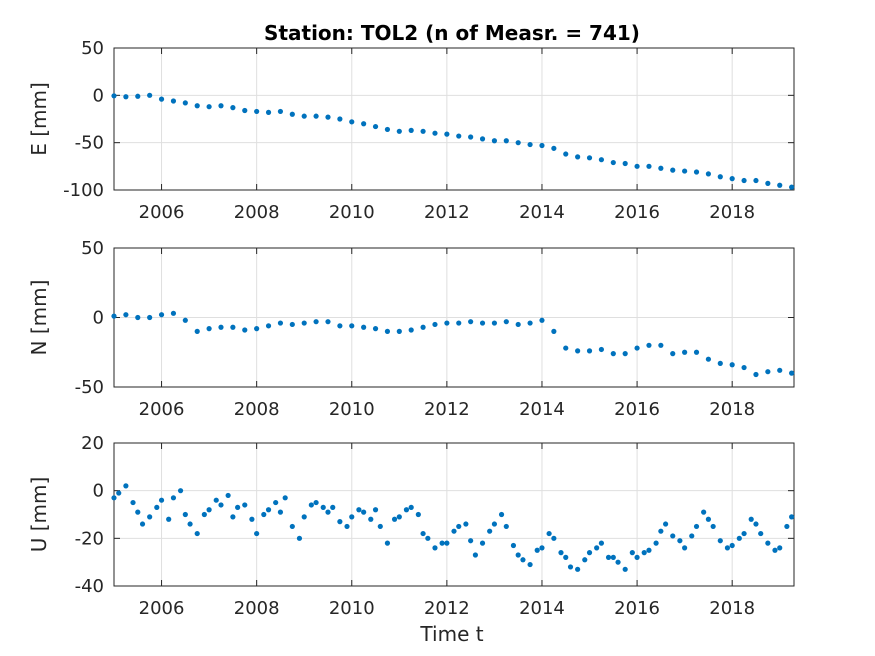 This screenshot has width=875, height=656. What do you see at coordinates (637, 212) in the screenshot?
I see `x-tick-label: 2016` at bounding box center [637, 212].